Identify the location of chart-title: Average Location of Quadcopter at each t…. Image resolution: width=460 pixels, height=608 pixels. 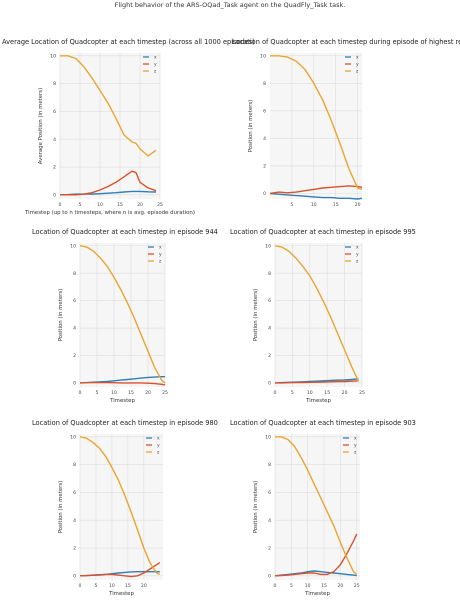
(128, 42).